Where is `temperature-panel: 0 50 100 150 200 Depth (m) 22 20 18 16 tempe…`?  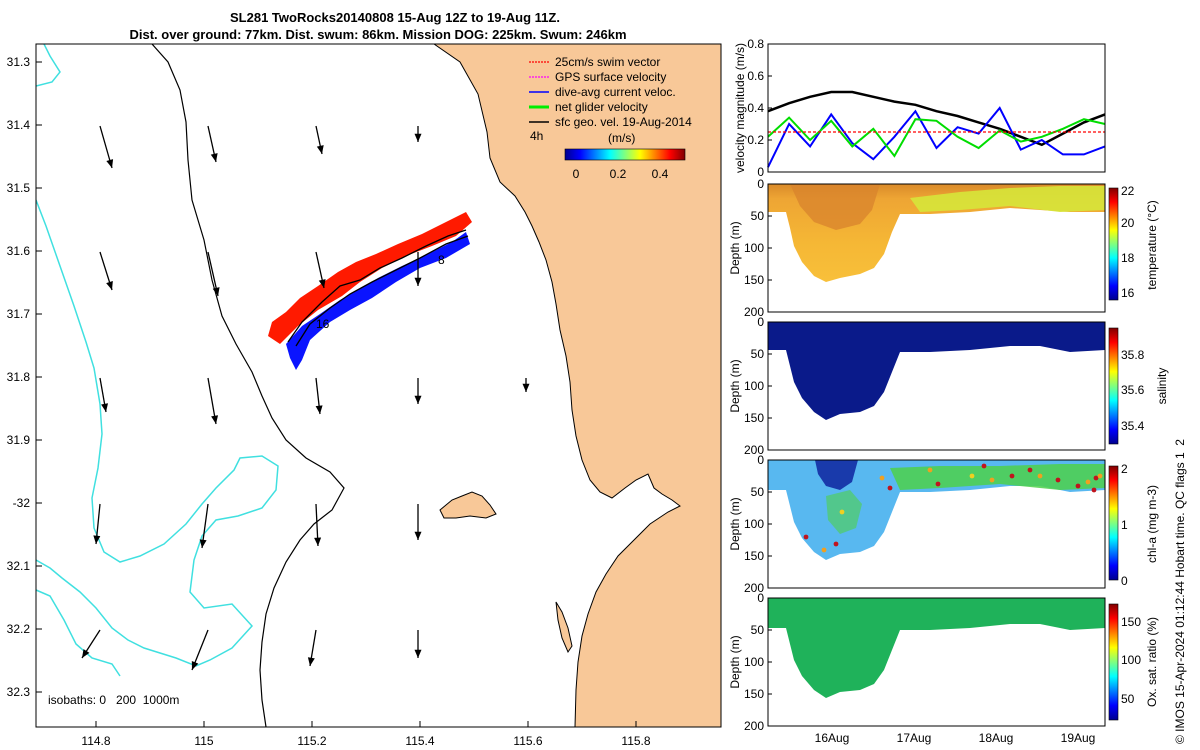 temperature-panel: 0 50 100 150 200 Depth (m) 22 20 18 16 tempe… is located at coordinates (943, 248).